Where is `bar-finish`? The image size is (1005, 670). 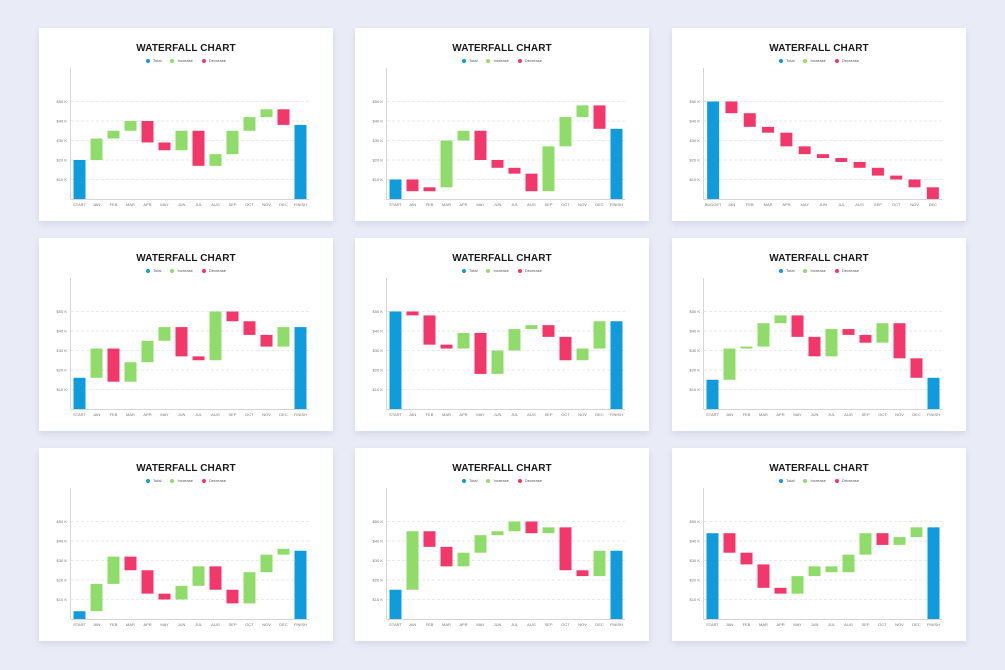 bar-finish is located at coordinates (300, 161).